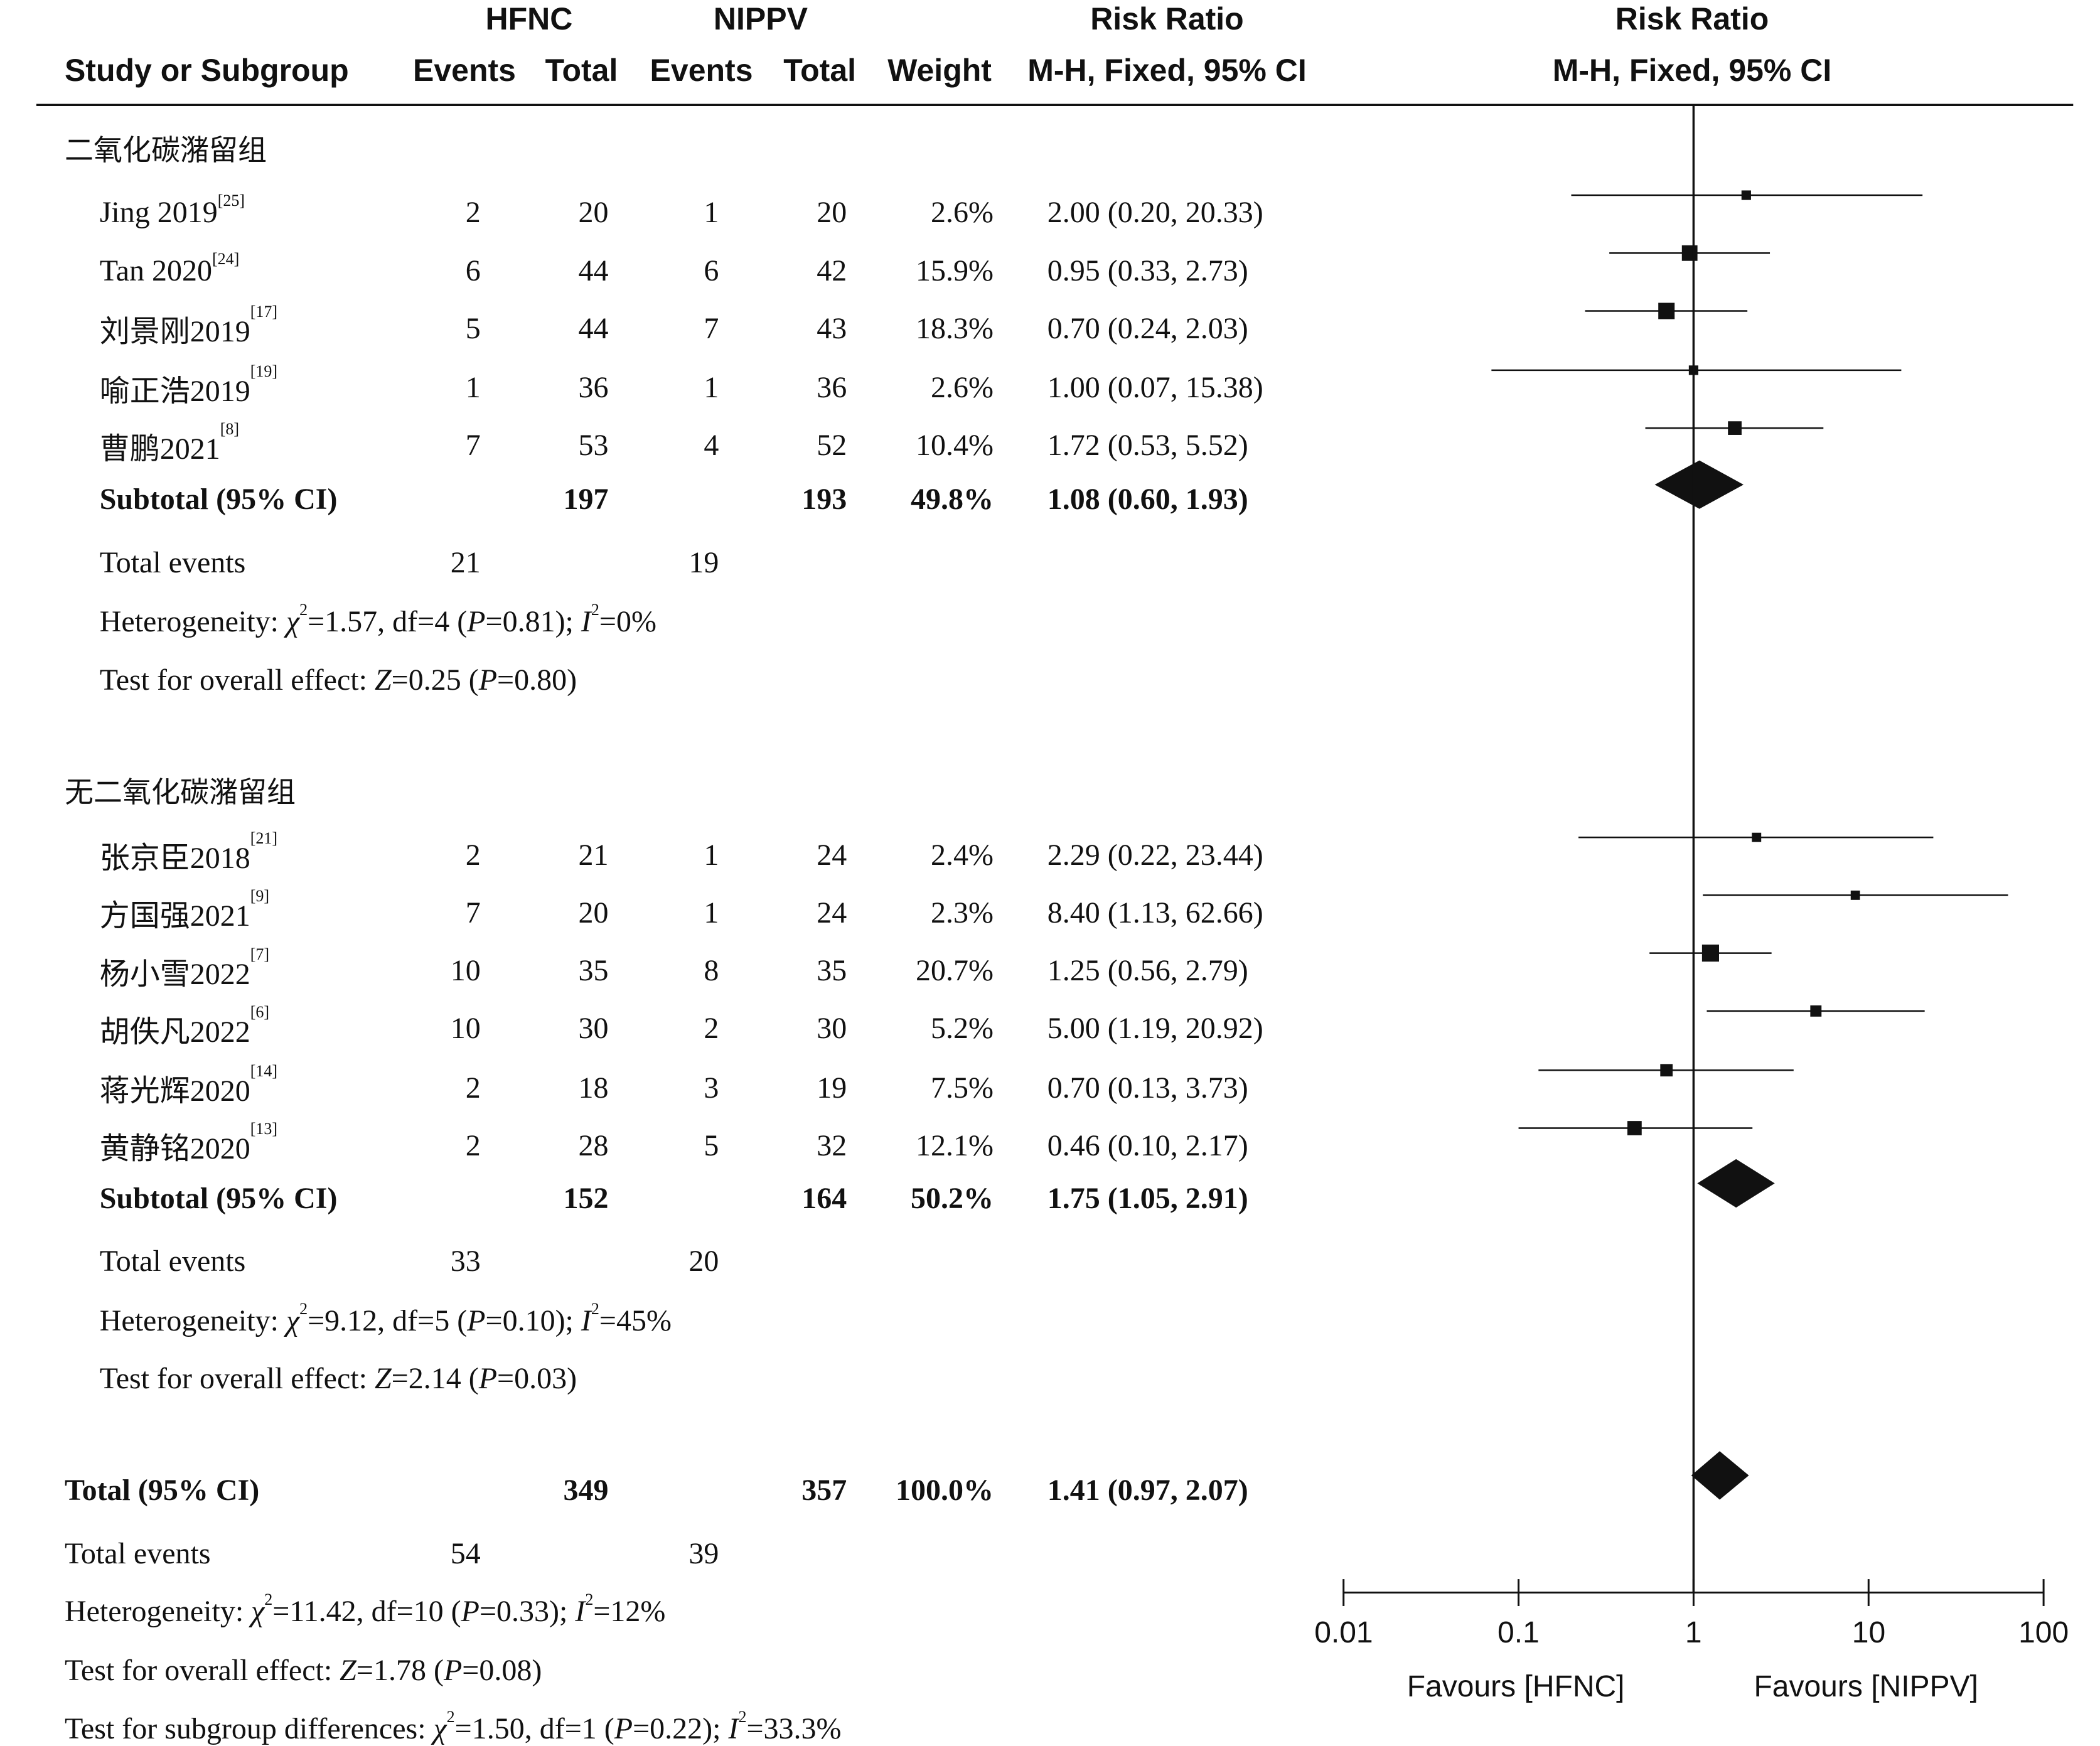  I want to click on total-hfnc-total: 349, so click(586, 1490).